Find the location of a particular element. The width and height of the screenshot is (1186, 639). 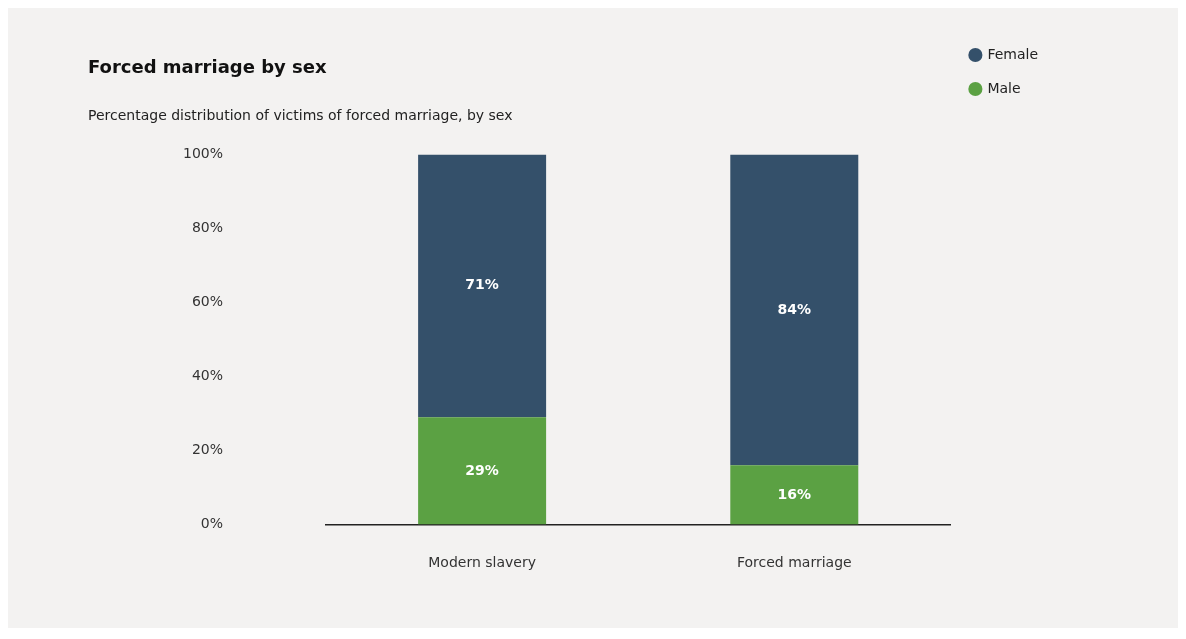

data-label: 84% is located at coordinates (794, 308).